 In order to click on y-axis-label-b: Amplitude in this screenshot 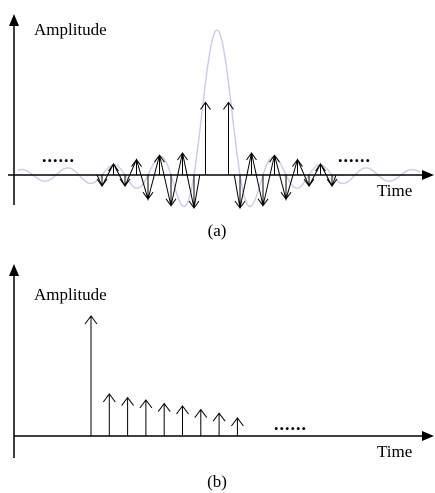, I will do `click(70, 294)`.